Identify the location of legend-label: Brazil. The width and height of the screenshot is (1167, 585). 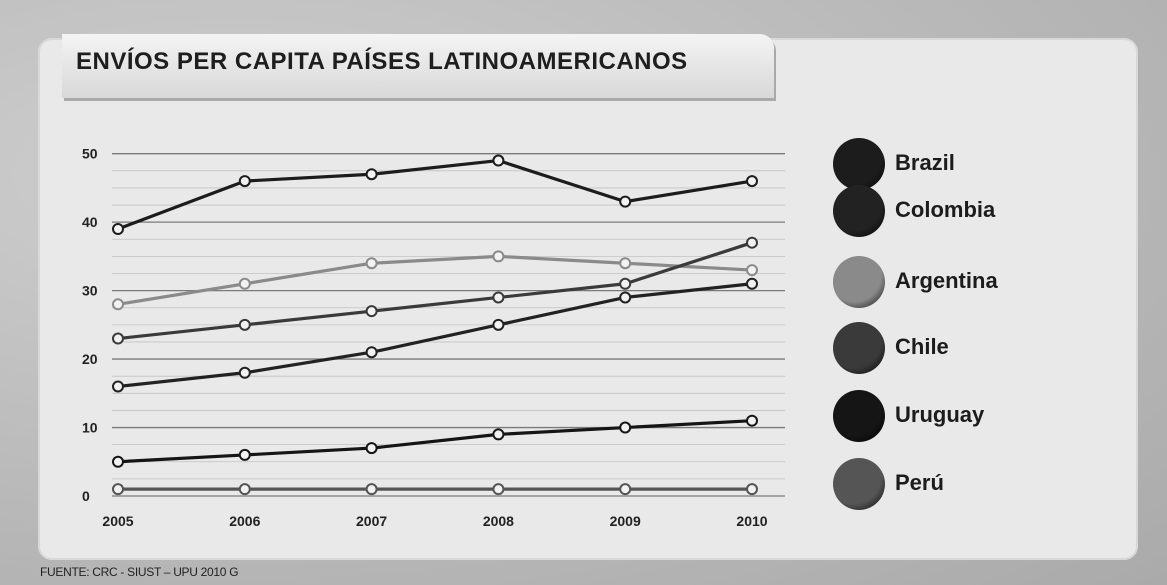
(925, 162).